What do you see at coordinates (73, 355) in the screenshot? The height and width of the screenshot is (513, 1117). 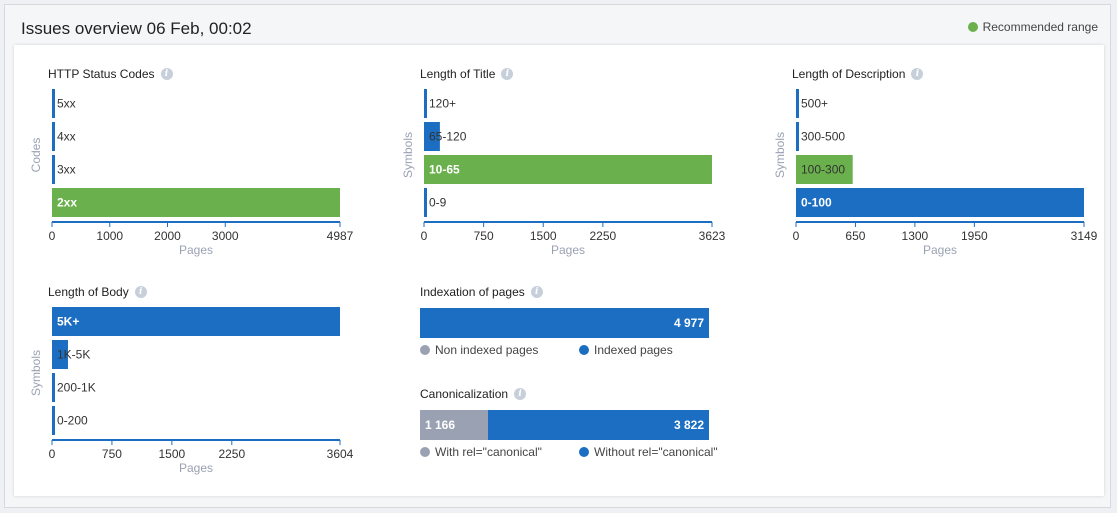 I see `category-label: 1K-5K` at bounding box center [73, 355].